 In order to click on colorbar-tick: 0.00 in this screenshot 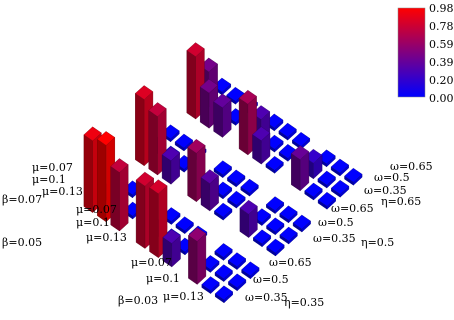, I will do `click(441, 98)`.